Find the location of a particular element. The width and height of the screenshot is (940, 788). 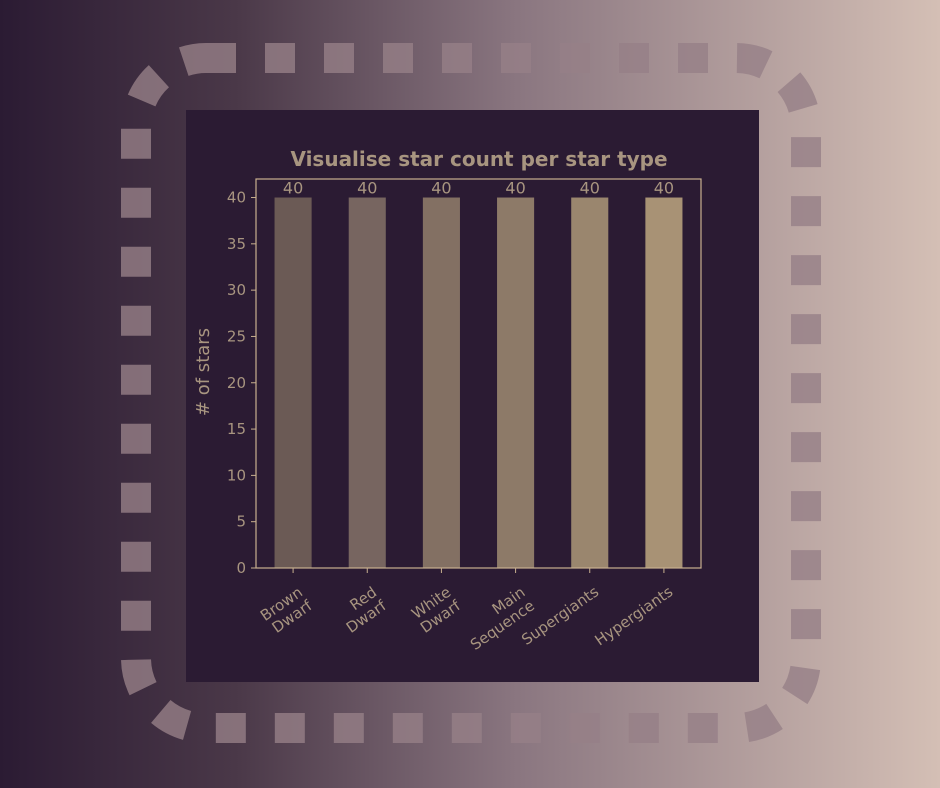

y-tick-label: 35 is located at coordinates (236, 244).